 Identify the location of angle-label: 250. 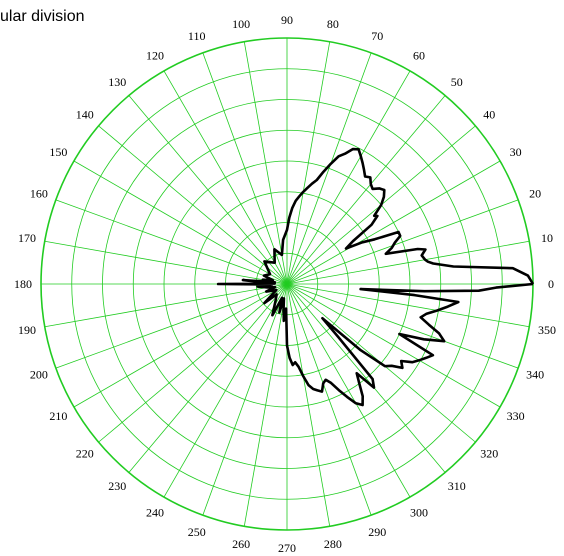
(197, 532).